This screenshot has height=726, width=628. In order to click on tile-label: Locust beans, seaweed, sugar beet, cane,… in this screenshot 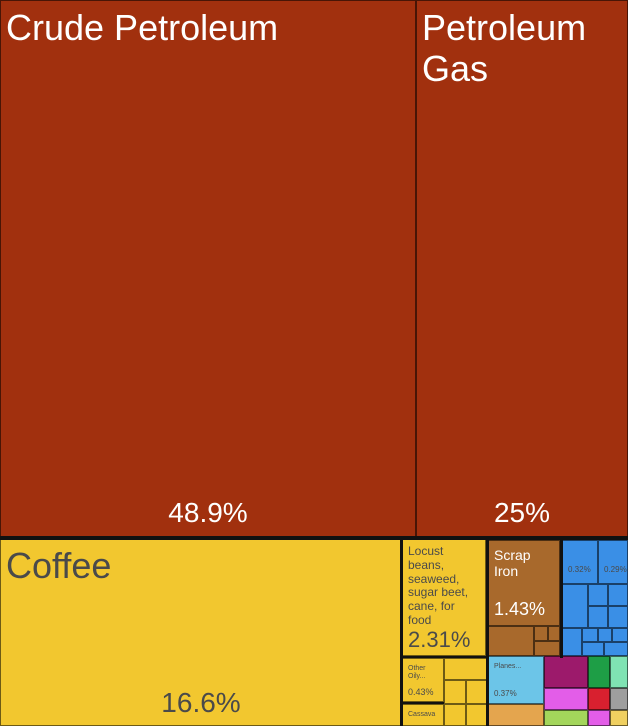, I will do `click(438, 585)`.